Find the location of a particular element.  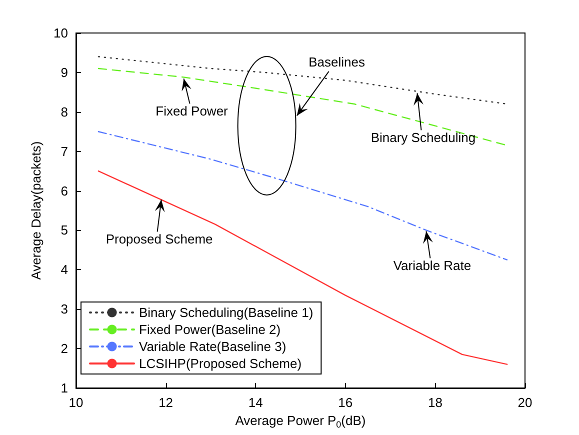

y-tick-label: 2 is located at coordinates (64, 348).